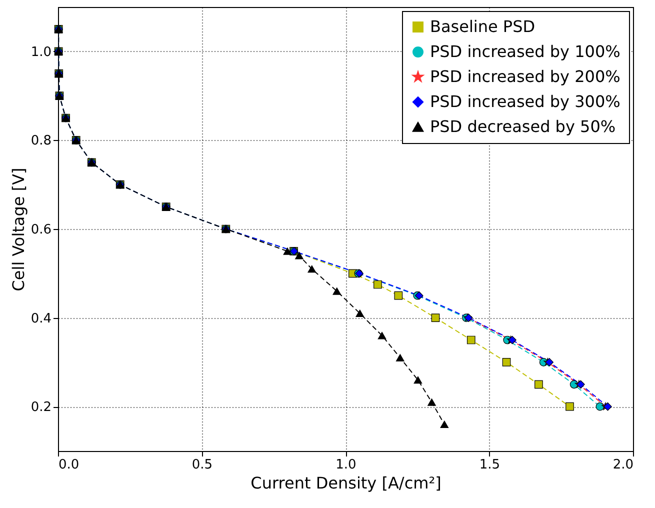 This screenshot has height=508, width=655. Describe the element at coordinates (483, 26) in the screenshot. I see `legend-label: Baseline PSD` at that location.